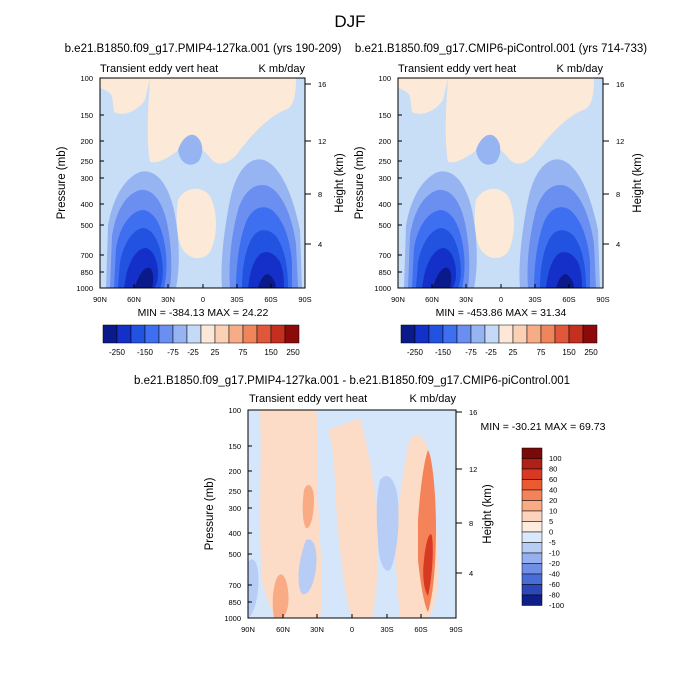  What do you see at coordinates (234, 508) in the screenshot?
I see `y-tick-label: 300` at bounding box center [234, 508].